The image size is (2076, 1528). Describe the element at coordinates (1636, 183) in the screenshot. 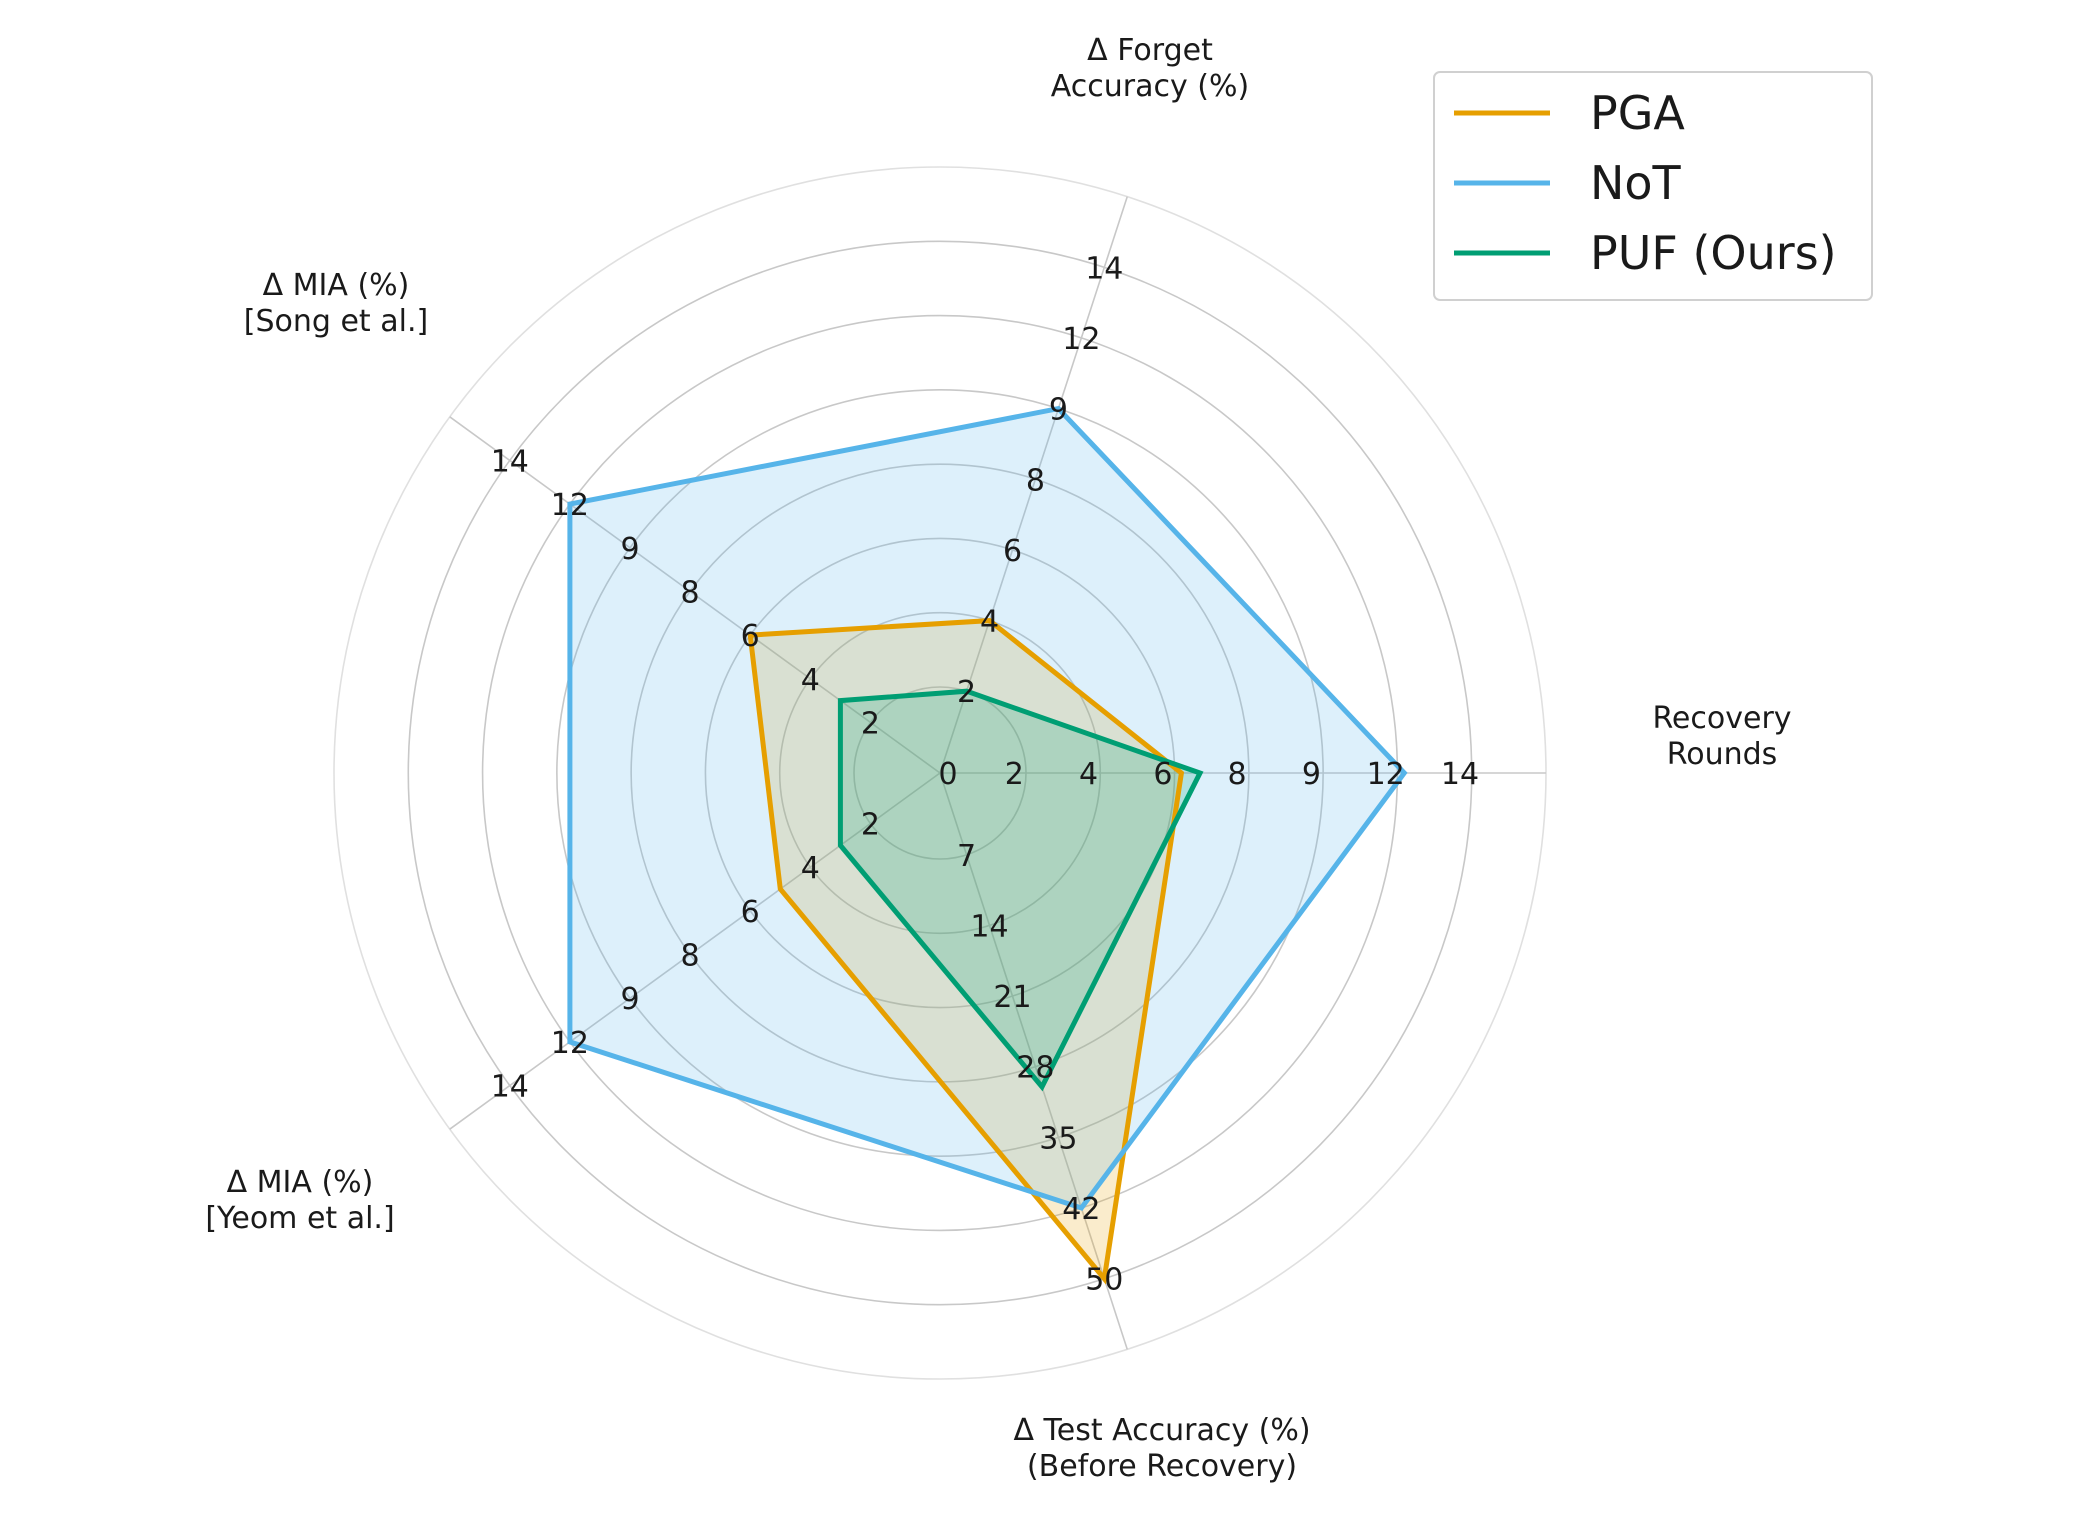

I see `legend-entry: NoT` at that location.